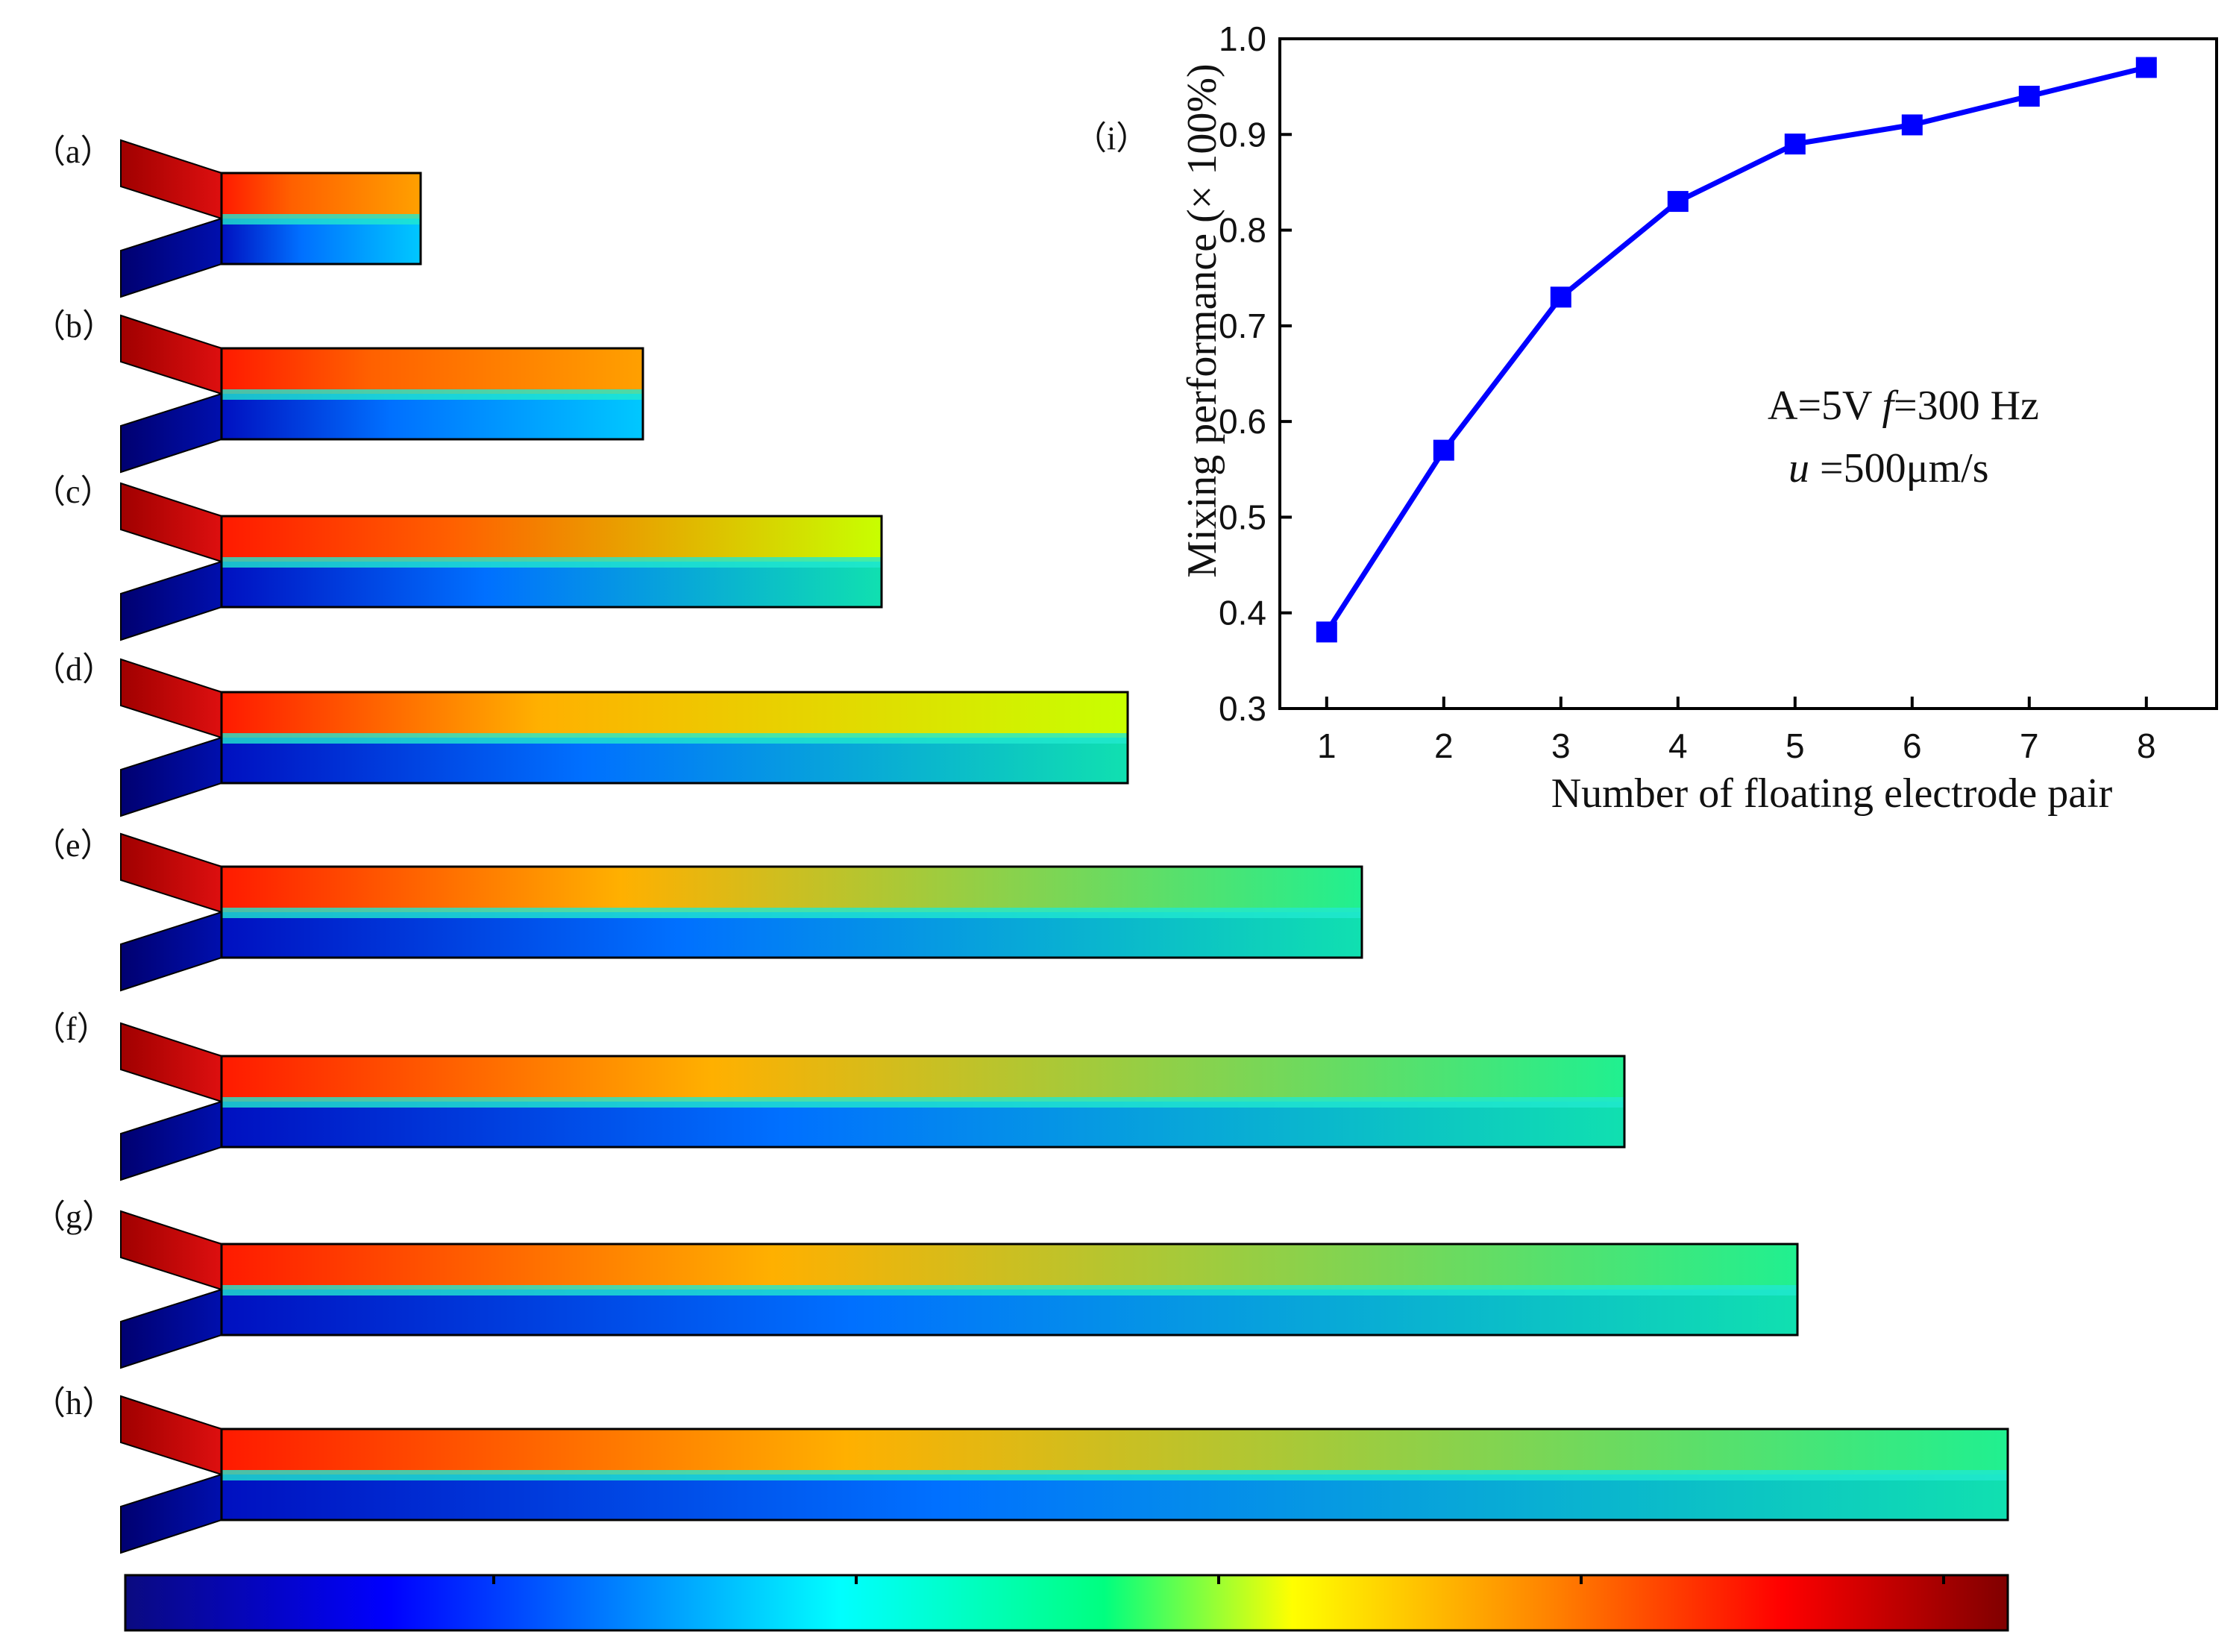  I want to click on series-markers, so click(1736, 350).